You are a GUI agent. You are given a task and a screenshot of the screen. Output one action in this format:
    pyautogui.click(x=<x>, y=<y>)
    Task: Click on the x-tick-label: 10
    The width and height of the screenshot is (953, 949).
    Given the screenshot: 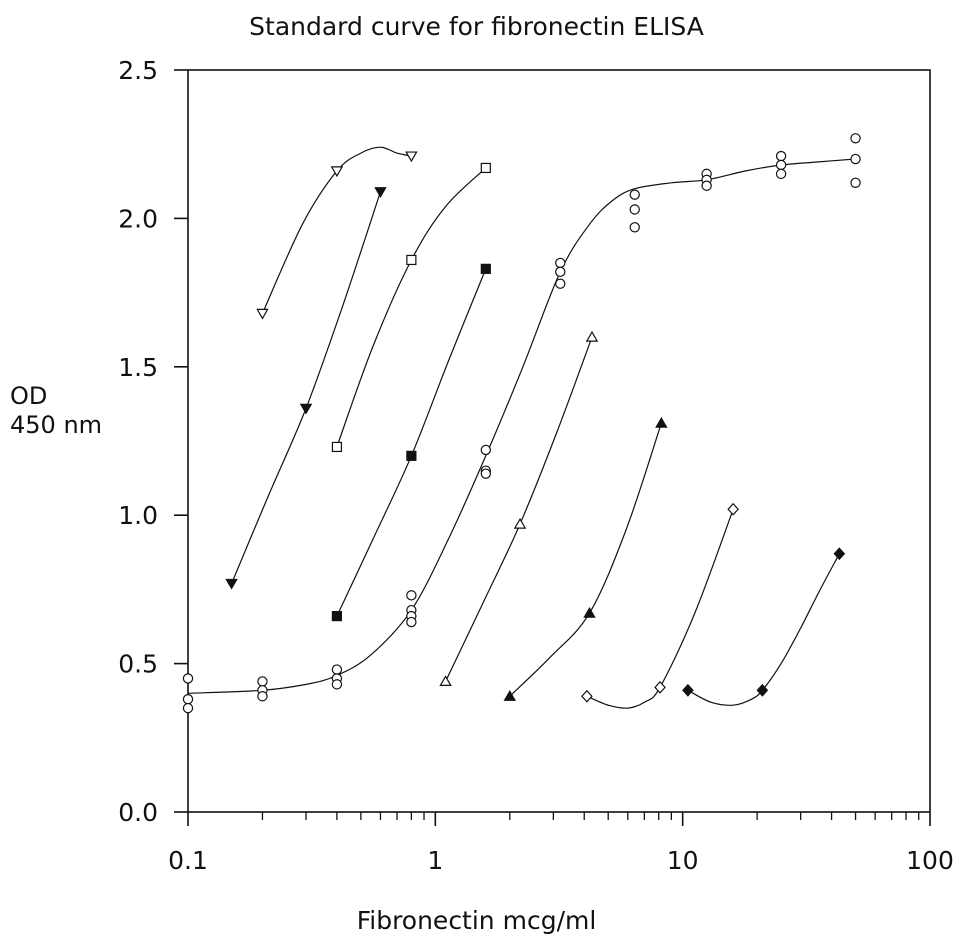 What is the action you would take?
    pyautogui.click(x=683, y=860)
    